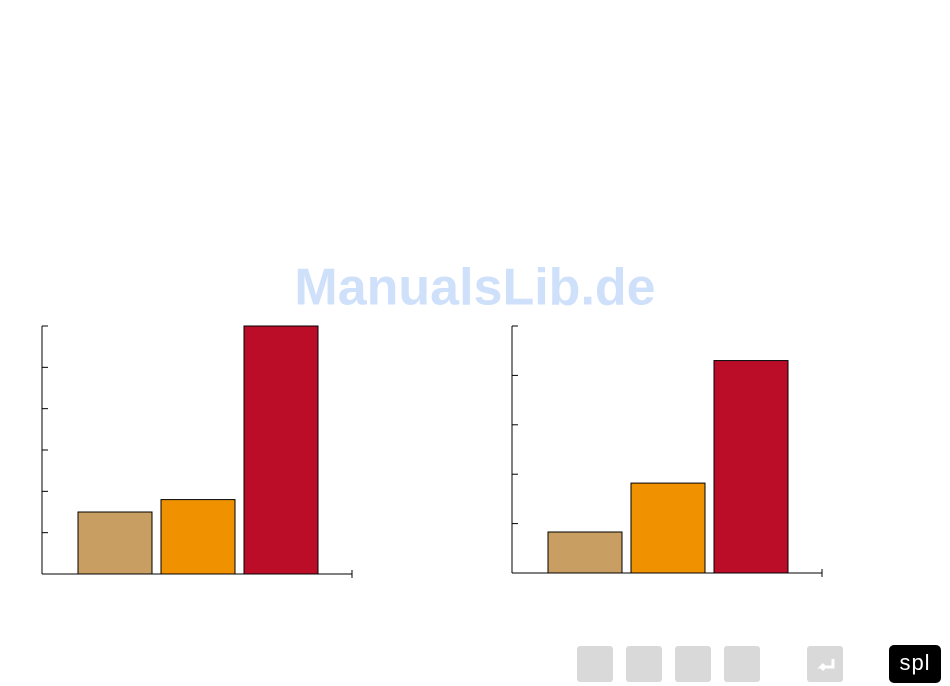  I want to click on back-icon, so click(826, 665).